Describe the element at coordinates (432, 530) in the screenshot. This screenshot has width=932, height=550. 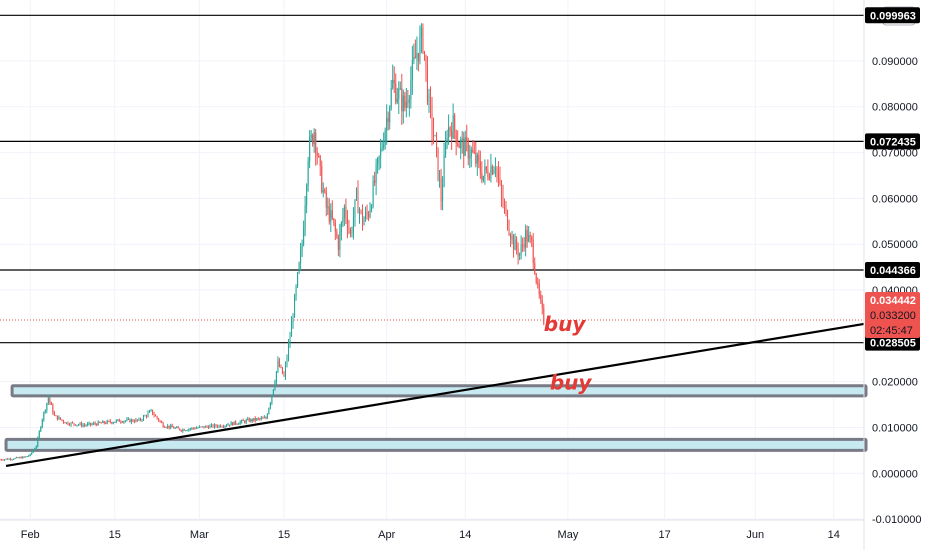
I see `time-axis: Feb 15 Mar 15 Apr 14 May 17 Jun 14` at that location.